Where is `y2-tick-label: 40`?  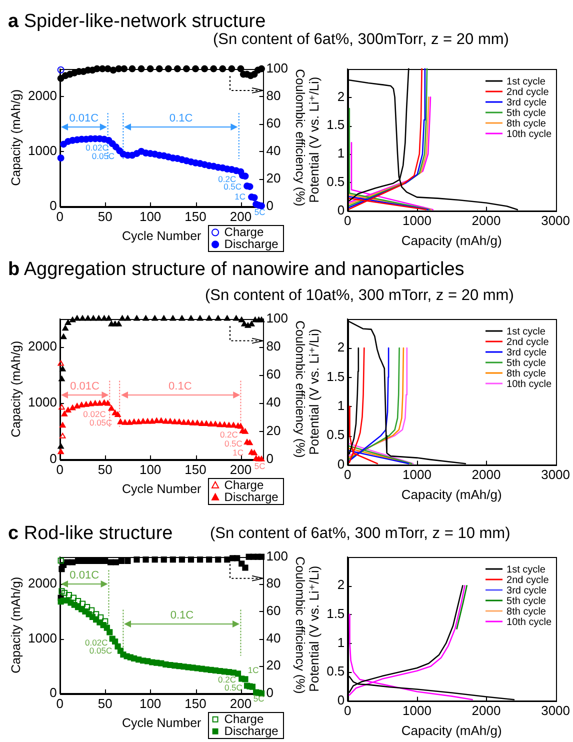 y2-tick-label: 40 is located at coordinates (273, 638).